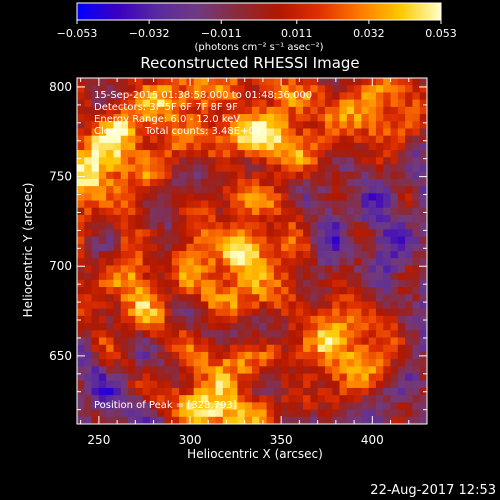 This screenshot has width=500, height=500. Describe the element at coordinates (249, 63) in the screenshot. I see `chart-title: Reconstructed RHESSI Image` at that location.